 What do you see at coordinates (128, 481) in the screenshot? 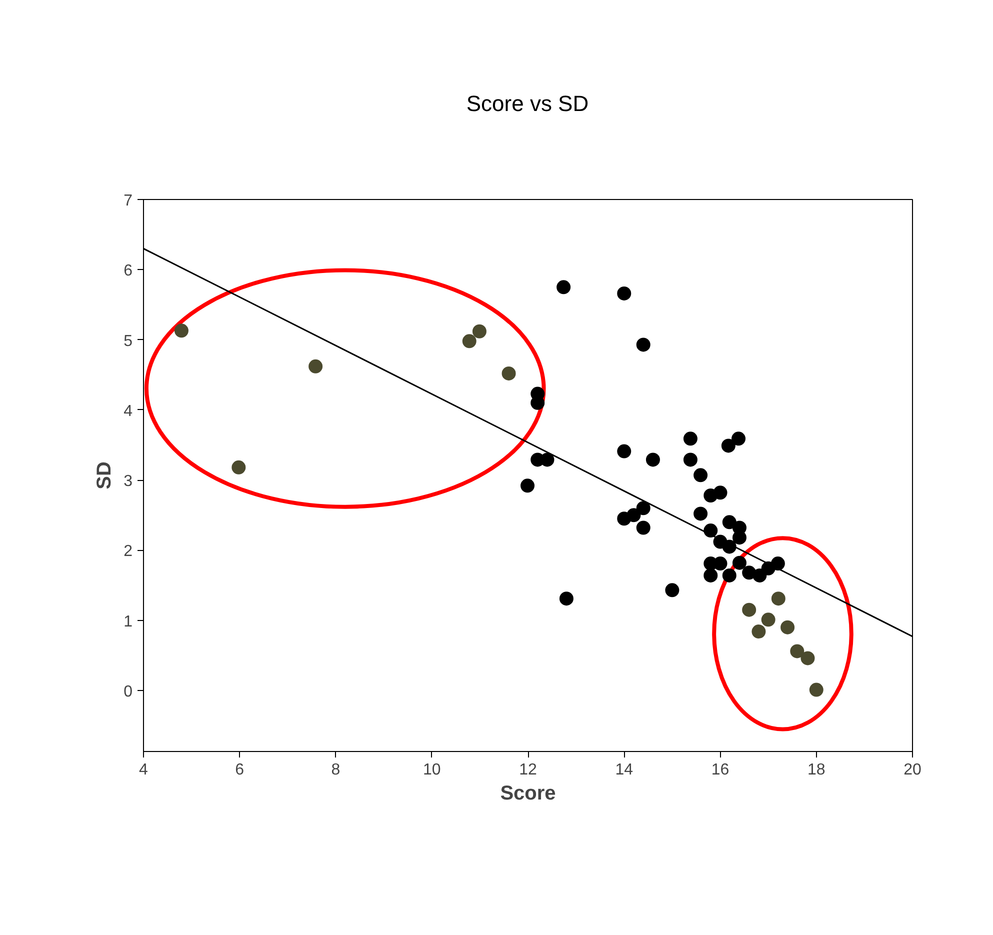
I see `y-tick-label: 3` at bounding box center [128, 481].